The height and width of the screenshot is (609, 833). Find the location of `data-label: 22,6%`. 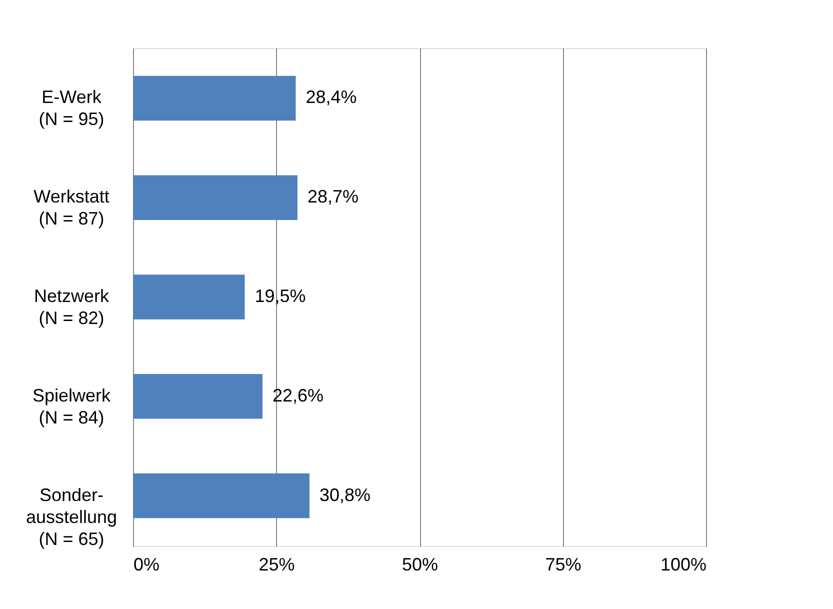

data-label: 22,6% is located at coordinates (298, 395).